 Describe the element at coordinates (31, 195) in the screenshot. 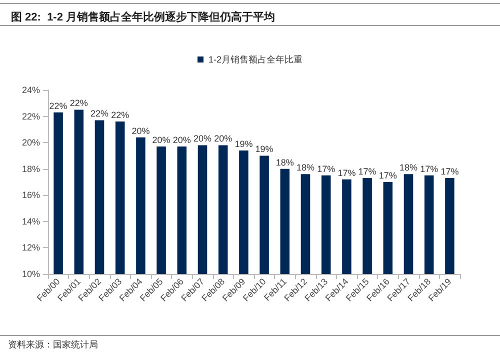

I see `y-tick-label: 16%` at that location.